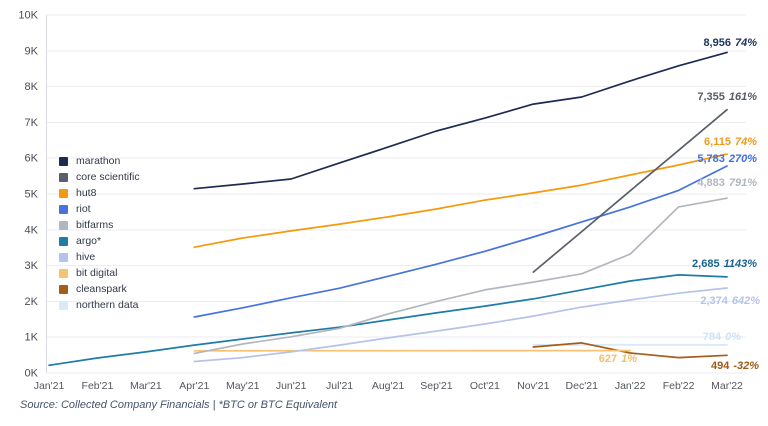 The height and width of the screenshot is (426, 768). I want to click on legend-label-riot: riot, so click(83, 209).